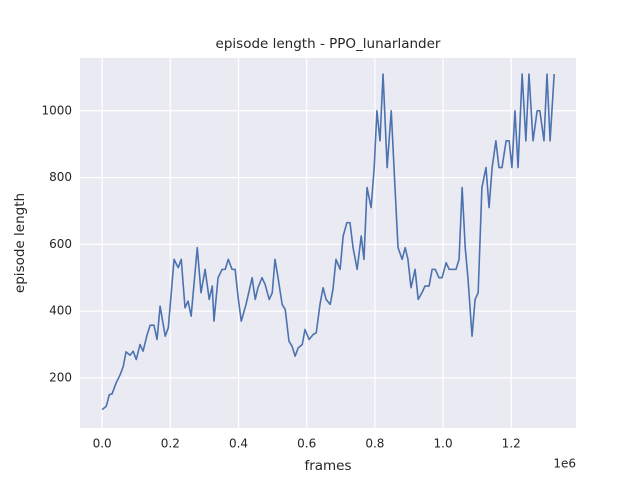 The height and width of the screenshot is (480, 640). Describe the element at coordinates (327, 466) in the screenshot. I see `x-axis-label: frames` at that location.